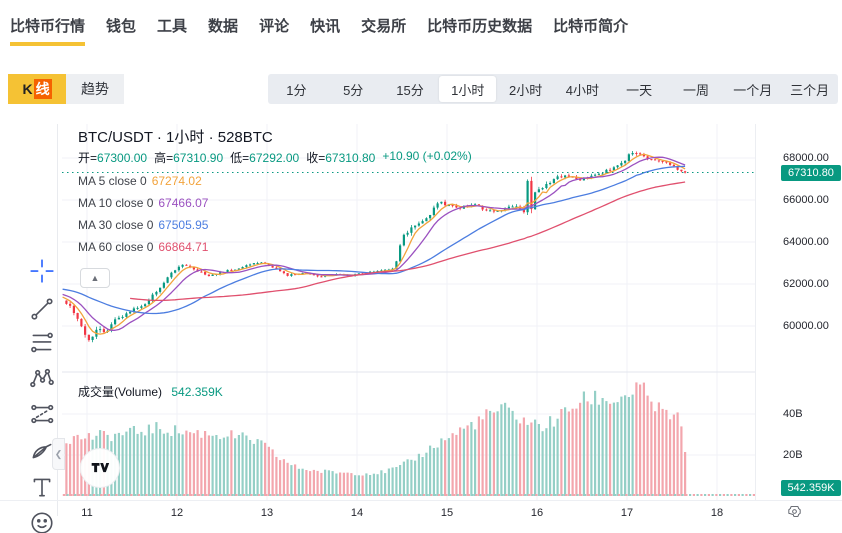  Describe the element at coordinates (274, 26) in the screenshot. I see `nav-item: 评论` at that location.